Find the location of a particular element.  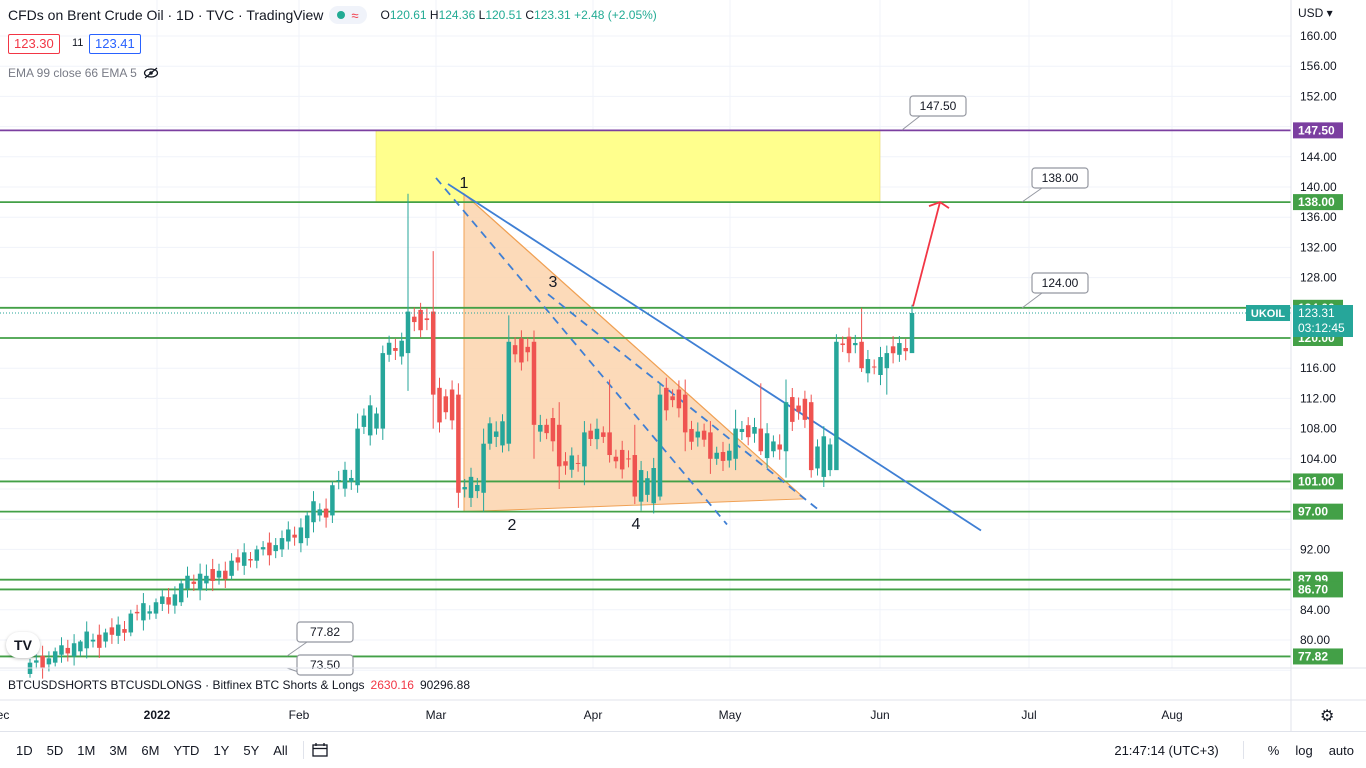

target-arrow is located at coordinates (926, 254).